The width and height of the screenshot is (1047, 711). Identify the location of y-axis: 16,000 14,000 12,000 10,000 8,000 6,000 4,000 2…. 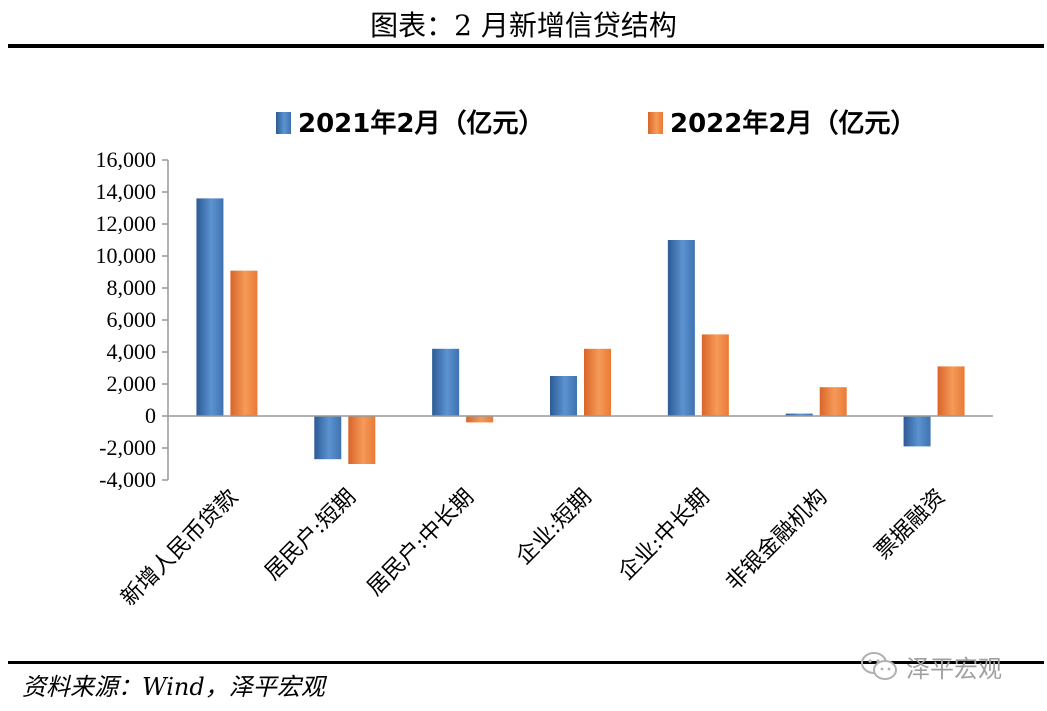
(132, 319).